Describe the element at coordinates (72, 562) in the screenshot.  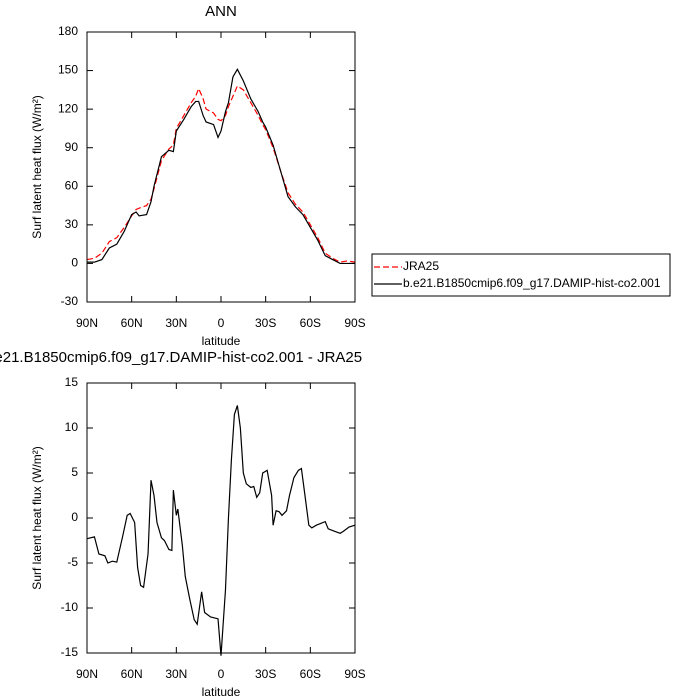
I see `y-tick-label: -5` at that location.